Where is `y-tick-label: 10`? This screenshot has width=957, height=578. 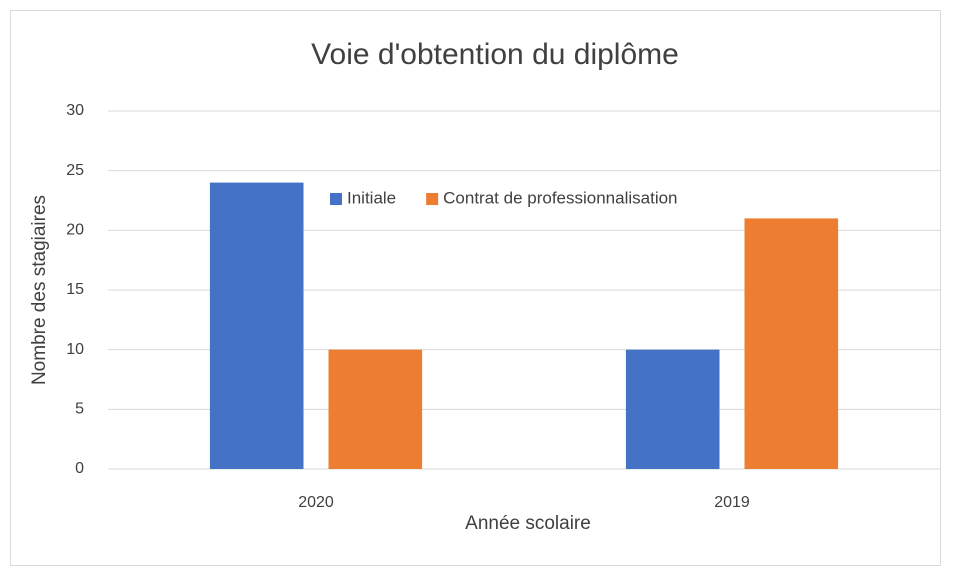
y-tick-label: 10 is located at coordinates (75, 349).